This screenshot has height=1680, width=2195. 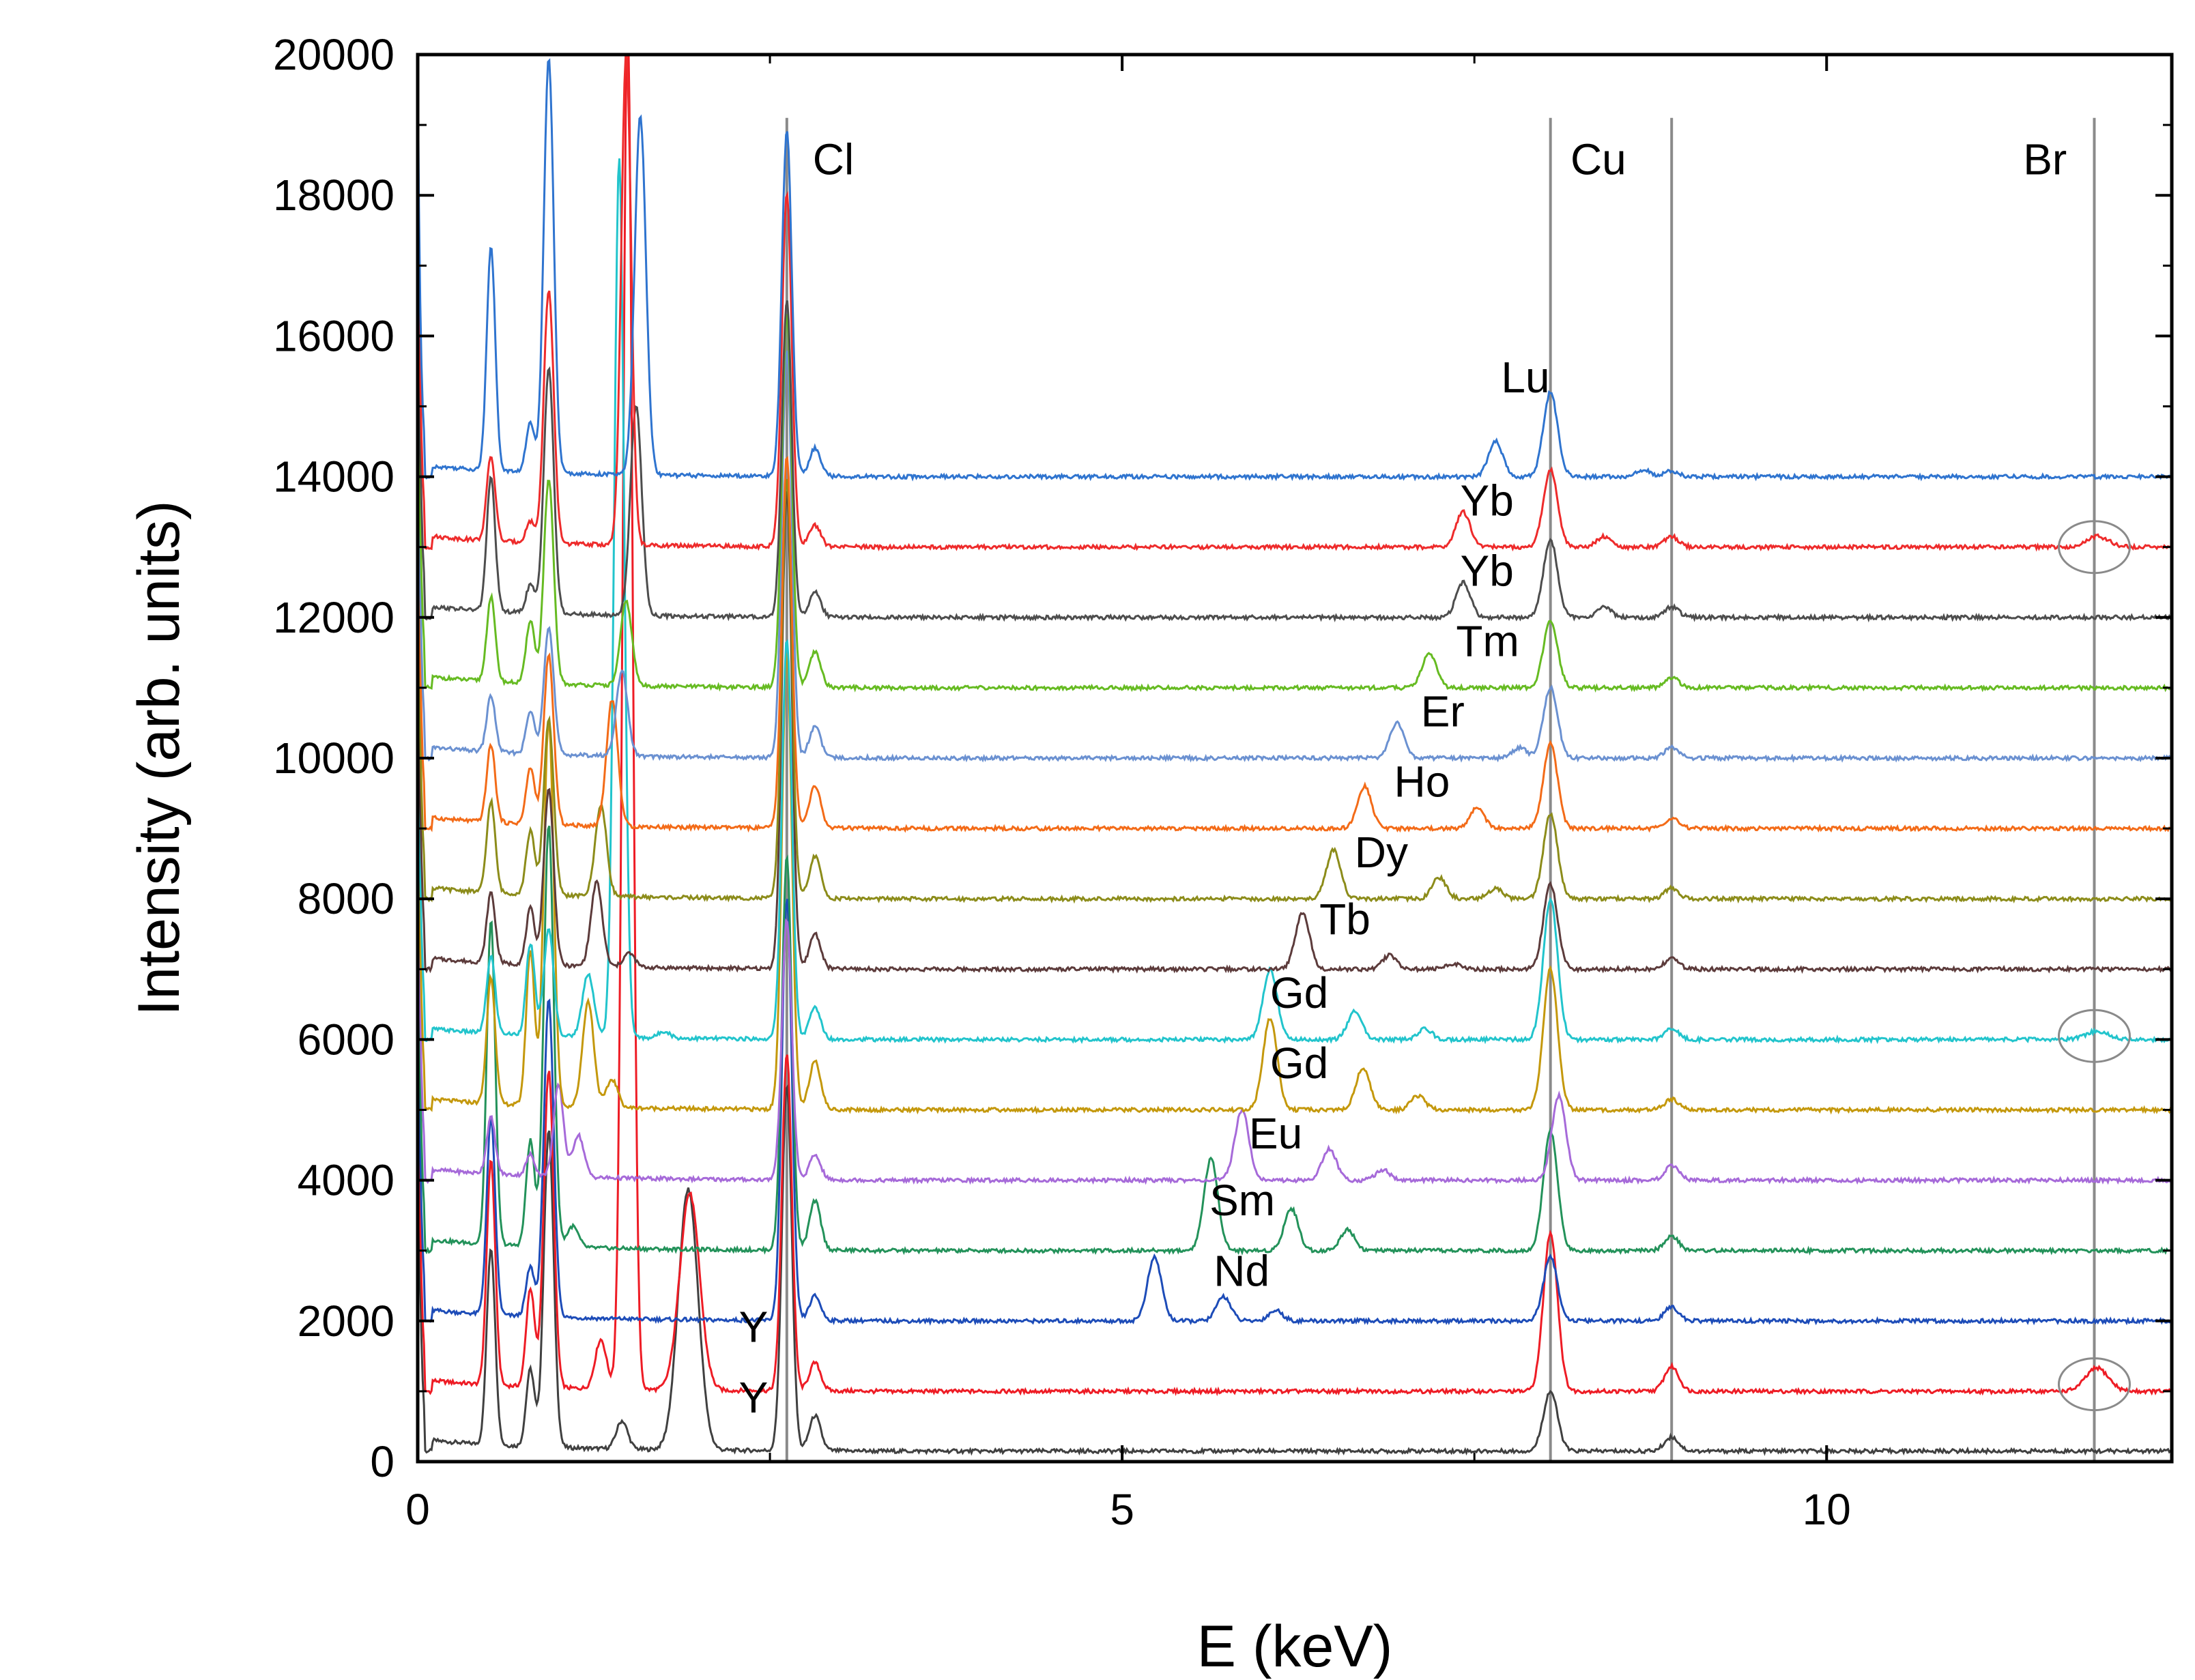 What do you see at coordinates (1345, 919) in the screenshot?
I see `peak-label-tb: Tb` at bounding box center [1345, 919].